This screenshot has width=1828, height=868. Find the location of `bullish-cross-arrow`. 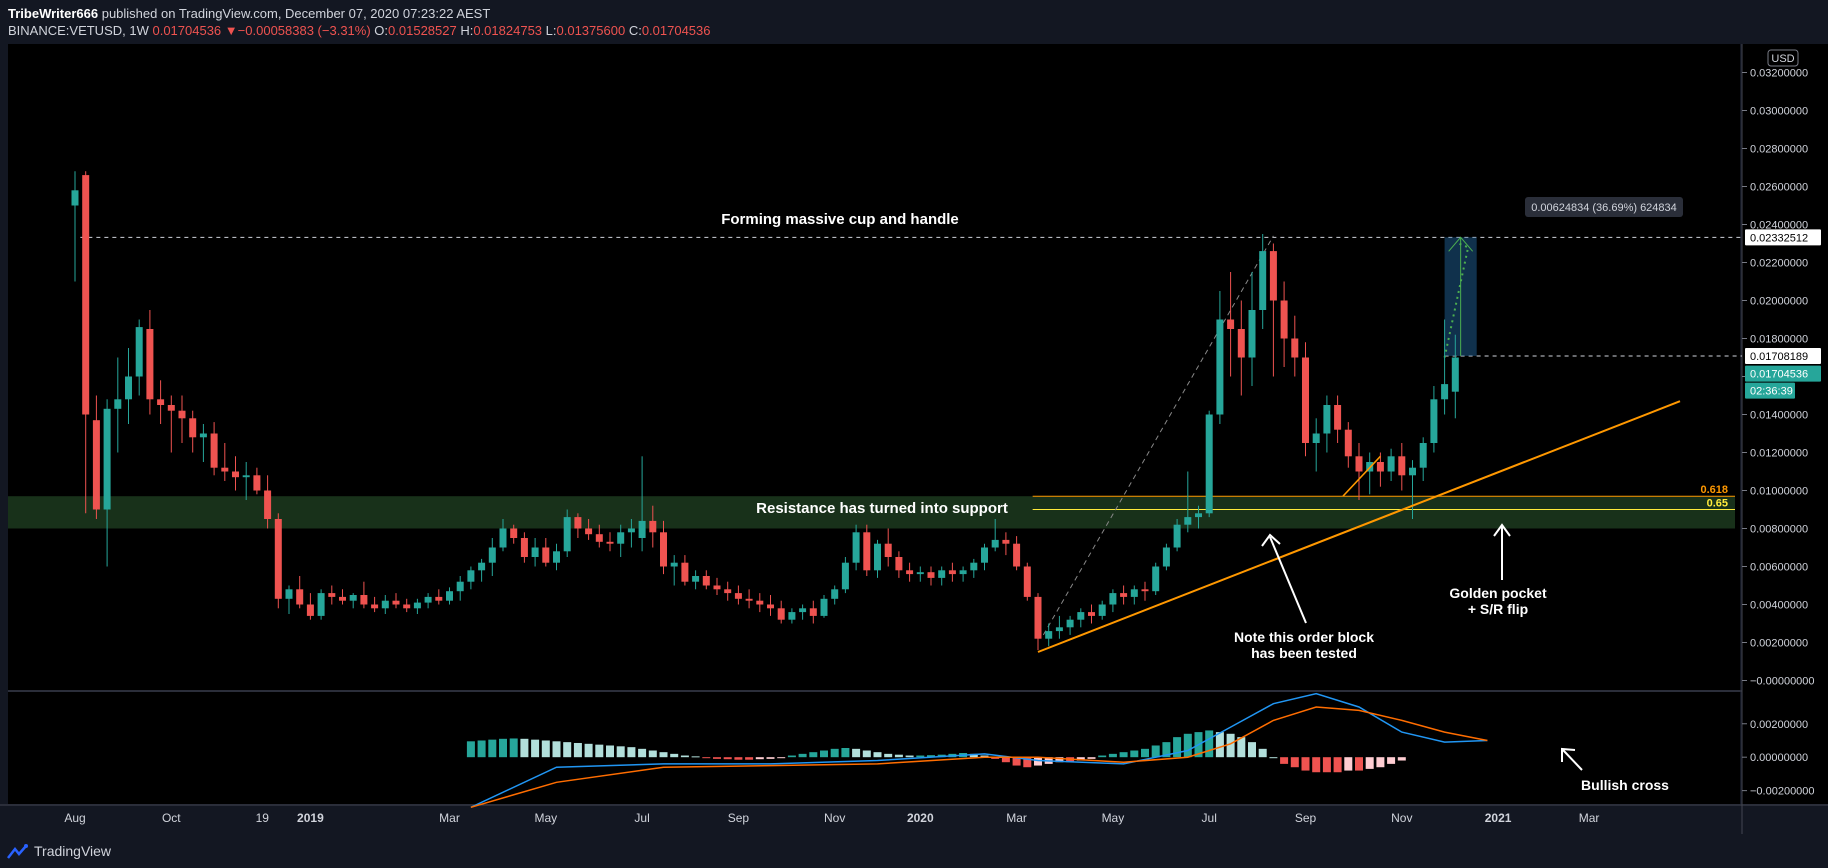

bullish-cross-arrow is located at coordinates (1572, 760).